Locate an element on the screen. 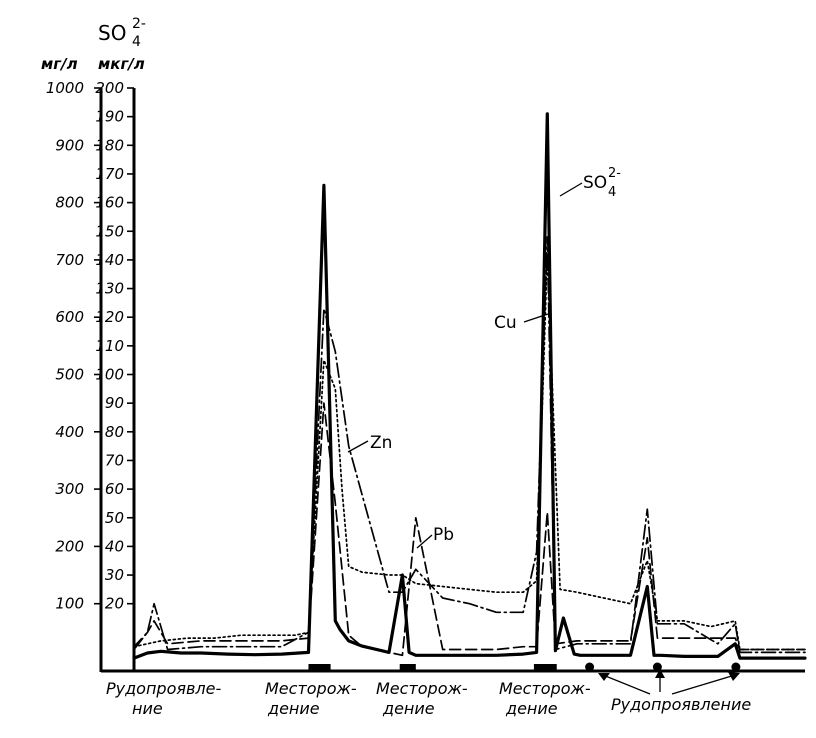 The height and width of the screenshot is (738, 816). x-axis-markers is located at coordinates (524, 667).